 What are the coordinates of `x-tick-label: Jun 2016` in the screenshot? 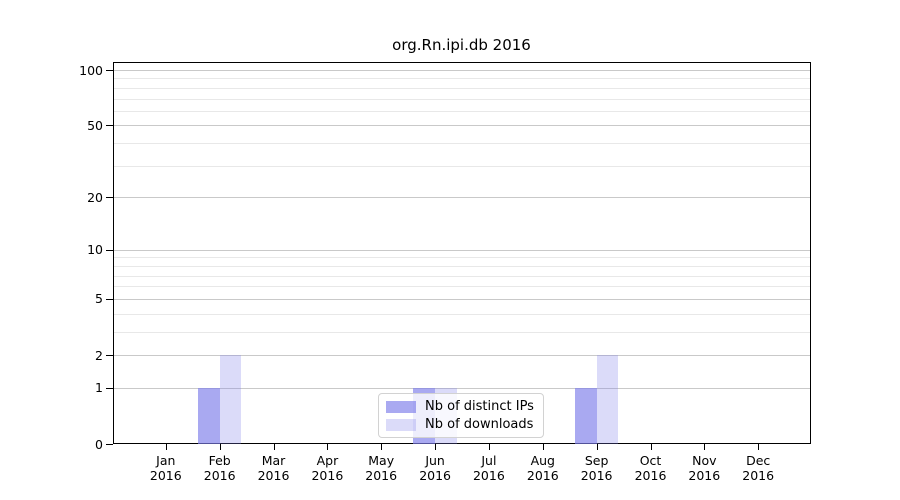 It's located at (435, 468).